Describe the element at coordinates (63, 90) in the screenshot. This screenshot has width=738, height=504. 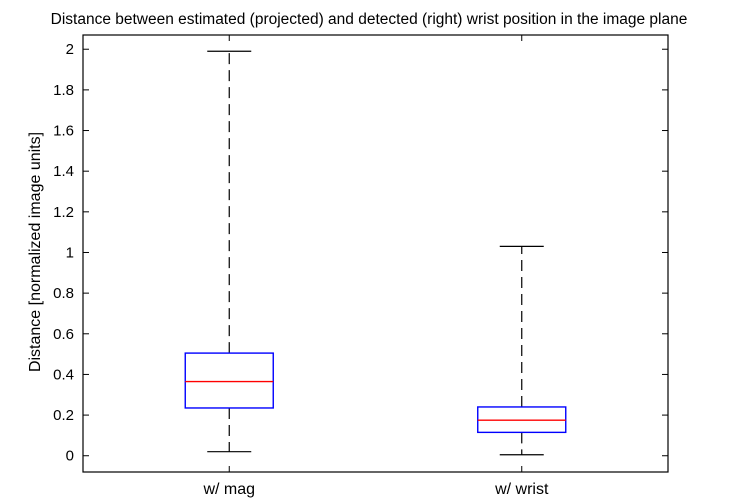
I see `y-tick-label: 1.8` at that location.